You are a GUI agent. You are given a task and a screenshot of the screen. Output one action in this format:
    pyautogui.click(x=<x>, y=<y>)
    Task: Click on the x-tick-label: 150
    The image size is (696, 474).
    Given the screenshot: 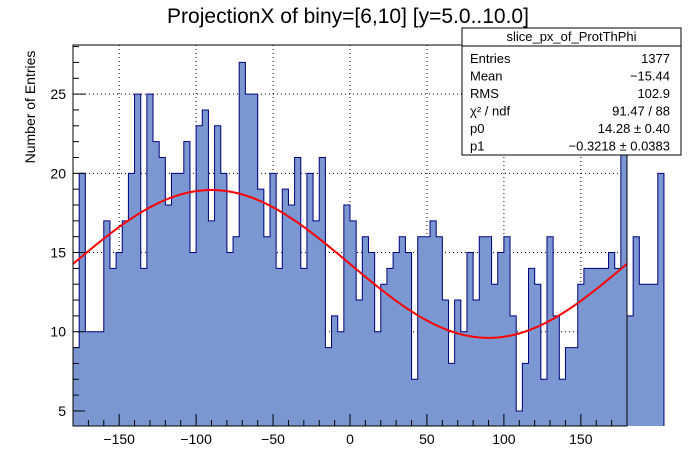 What is the action you would take?
    pyautogui.click(x=581, y=439)
    